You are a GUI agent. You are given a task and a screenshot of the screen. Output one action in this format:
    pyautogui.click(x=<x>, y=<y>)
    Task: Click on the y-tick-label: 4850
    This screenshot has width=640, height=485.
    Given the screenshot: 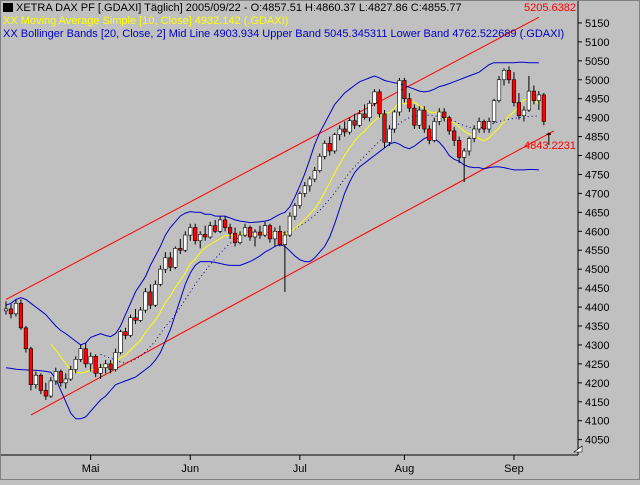 What is the action you would take?
    pyautogui.click(x=597, y=138)
    